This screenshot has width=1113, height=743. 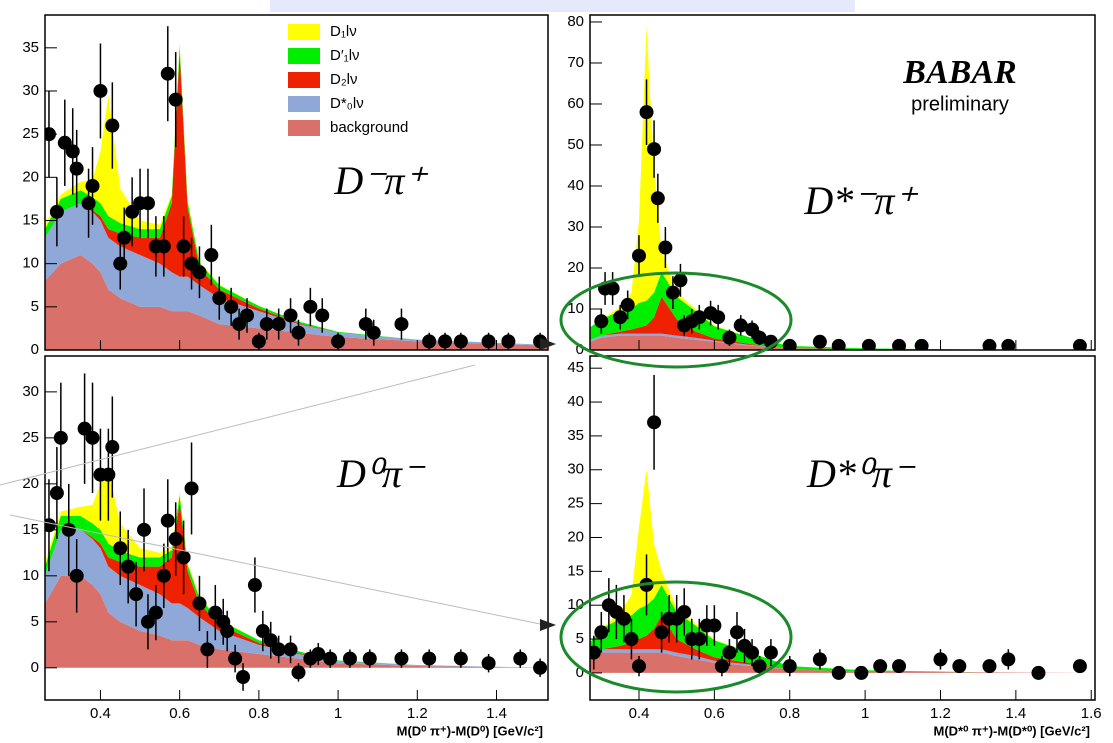 What do you see at coordinates (575, 185) in the screenshot?
I see `y-tick-label: 40` at bounding box center [575, 185].